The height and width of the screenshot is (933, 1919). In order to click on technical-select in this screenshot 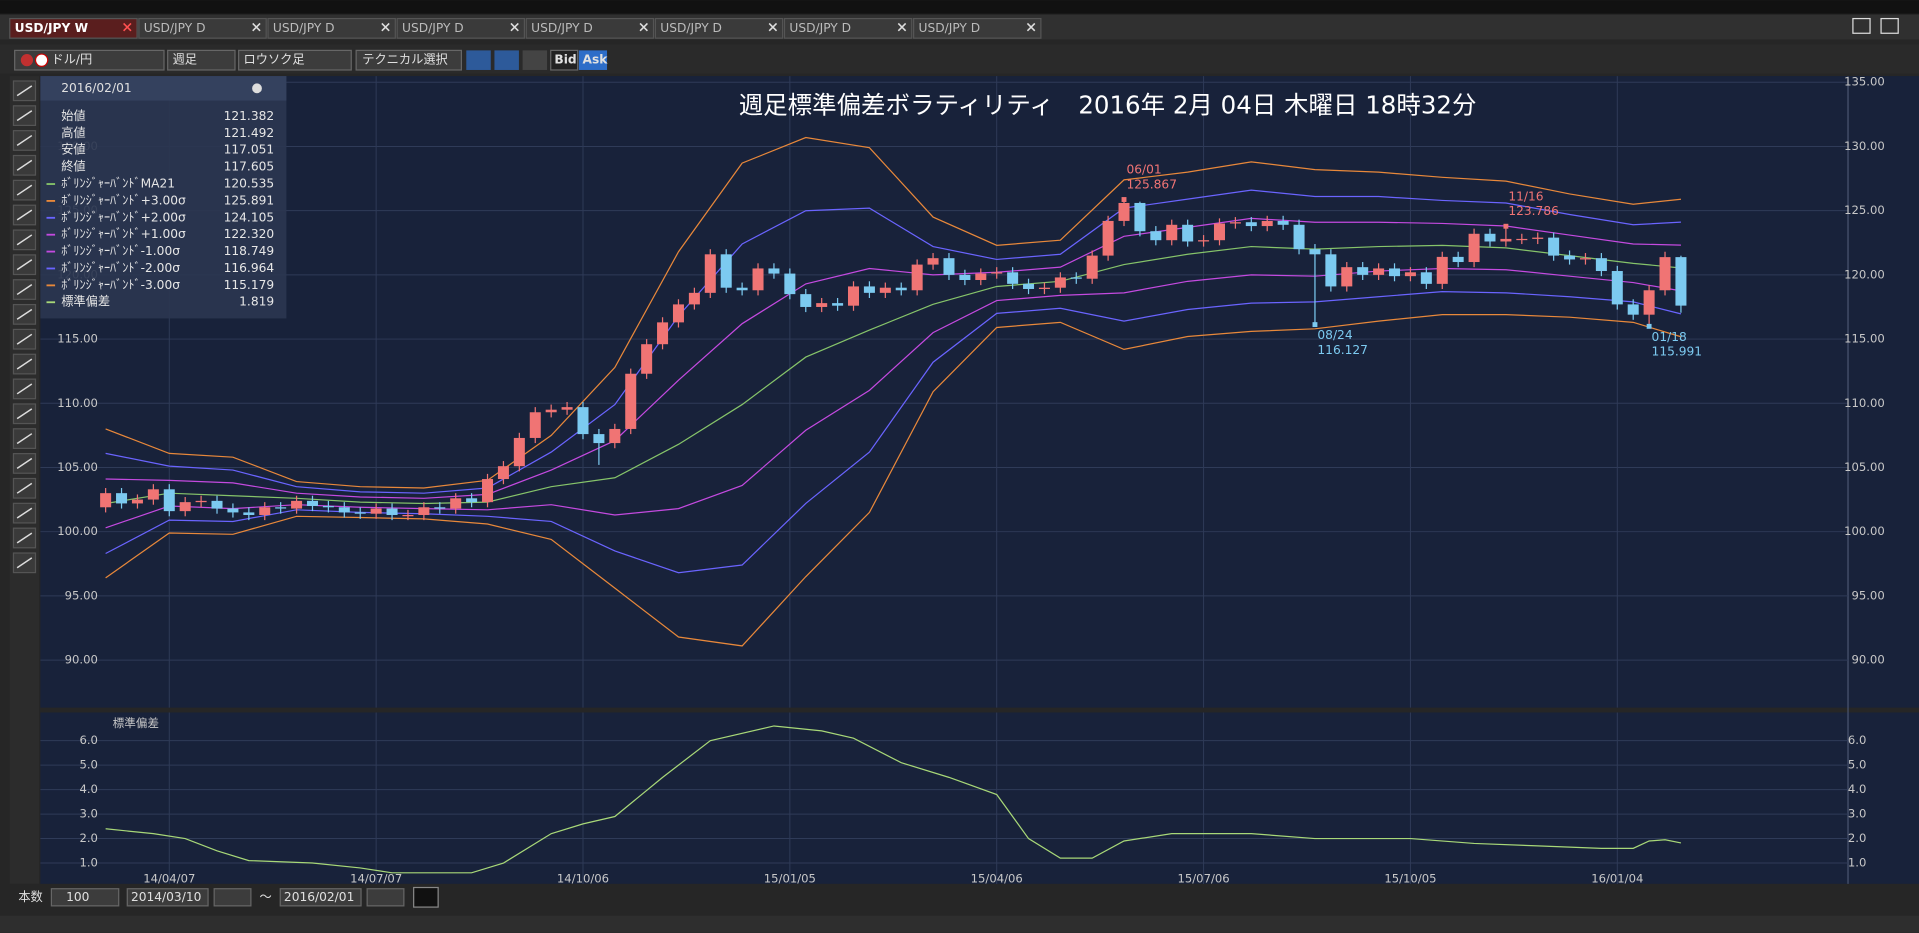, I will do `click(409, 60)`.